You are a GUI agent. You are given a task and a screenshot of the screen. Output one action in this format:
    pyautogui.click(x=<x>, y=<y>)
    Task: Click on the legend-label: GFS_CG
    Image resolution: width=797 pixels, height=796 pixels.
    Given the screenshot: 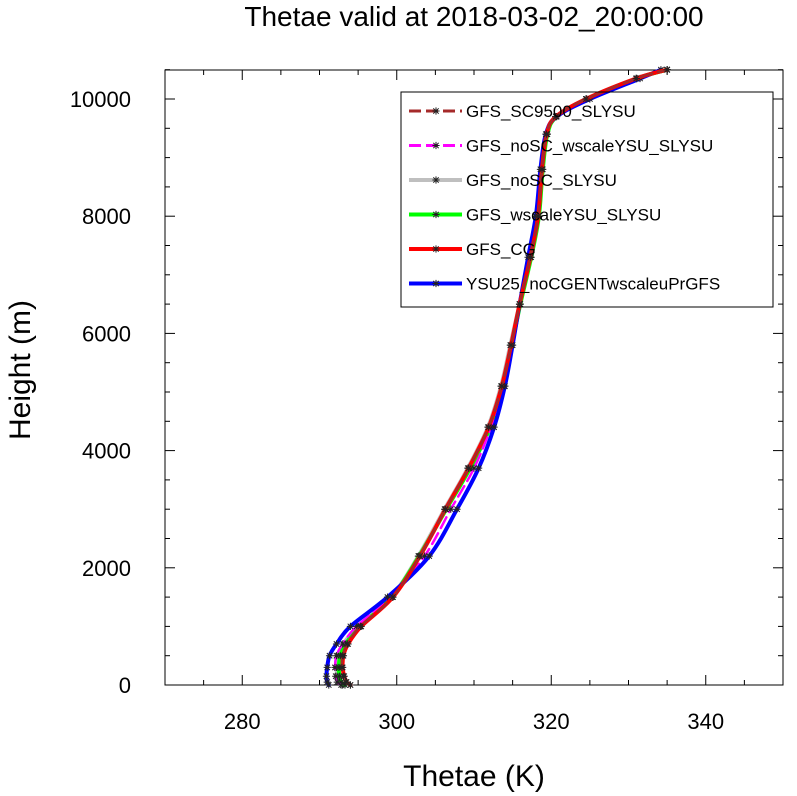 What is the action you would take?
    pyautogui.click(x=501, y=249)
    